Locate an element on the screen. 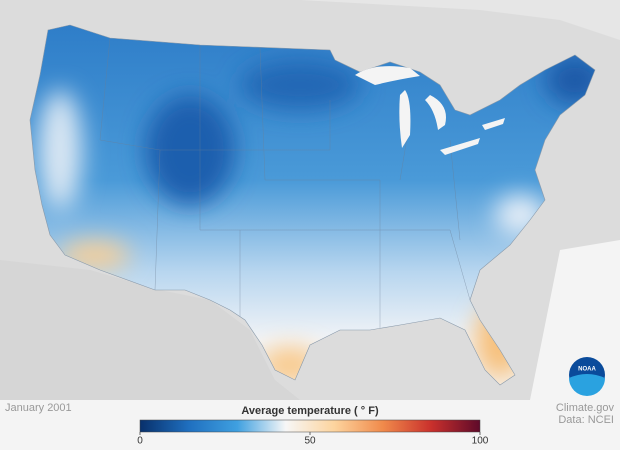 The width and height of the screenshot is (620, 450). color-scale is located at coordinates (310, 426).